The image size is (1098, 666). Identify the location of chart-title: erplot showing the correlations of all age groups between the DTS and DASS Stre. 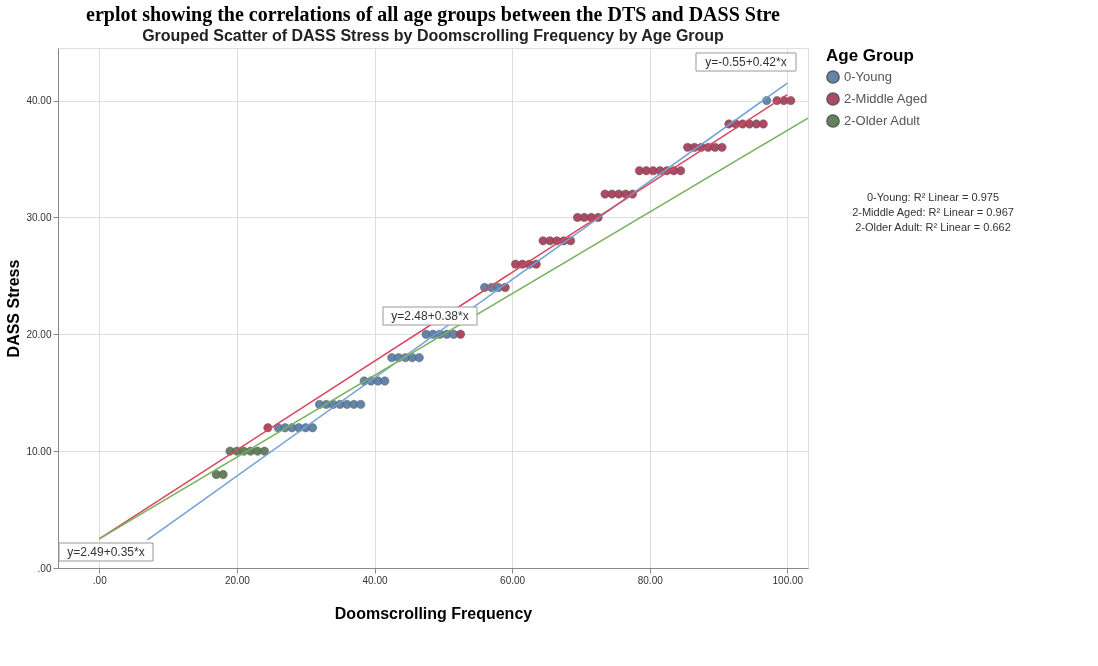
(433, 14).